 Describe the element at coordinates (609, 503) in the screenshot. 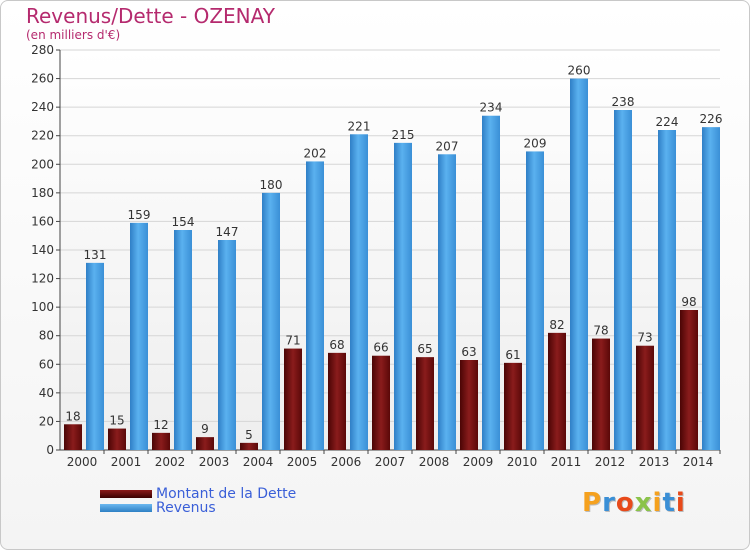

I see `logo-letter: r` at that location.